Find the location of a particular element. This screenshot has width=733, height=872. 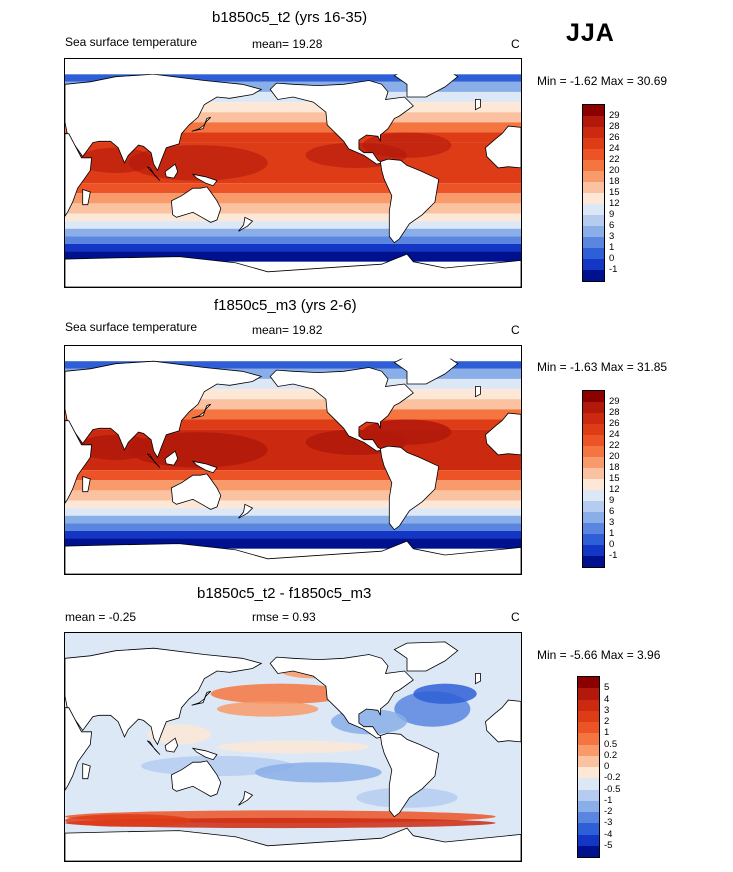

colorbar-tick-label: 3 is located at coordinates (607, 710).